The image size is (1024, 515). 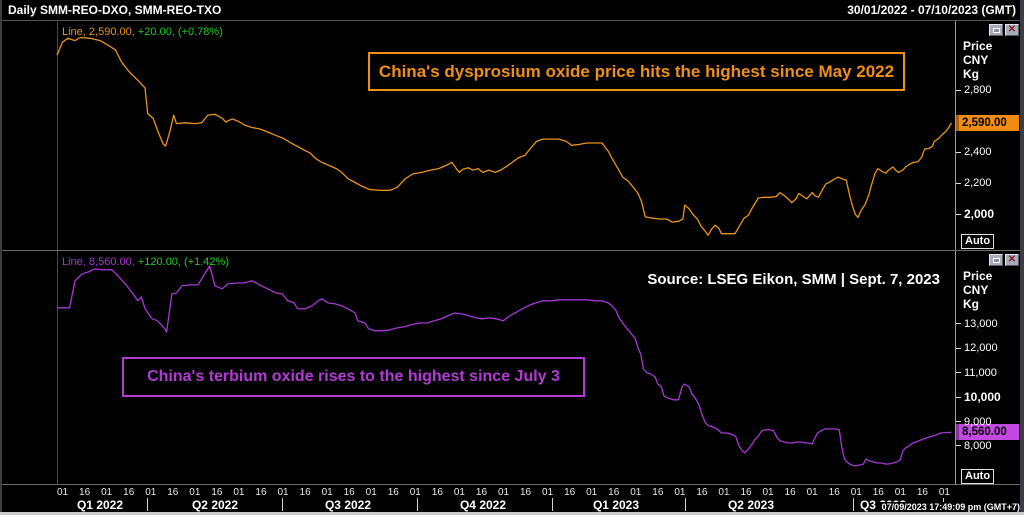 I want to click on tick-label: 11,000, so click(x=980, y=372).